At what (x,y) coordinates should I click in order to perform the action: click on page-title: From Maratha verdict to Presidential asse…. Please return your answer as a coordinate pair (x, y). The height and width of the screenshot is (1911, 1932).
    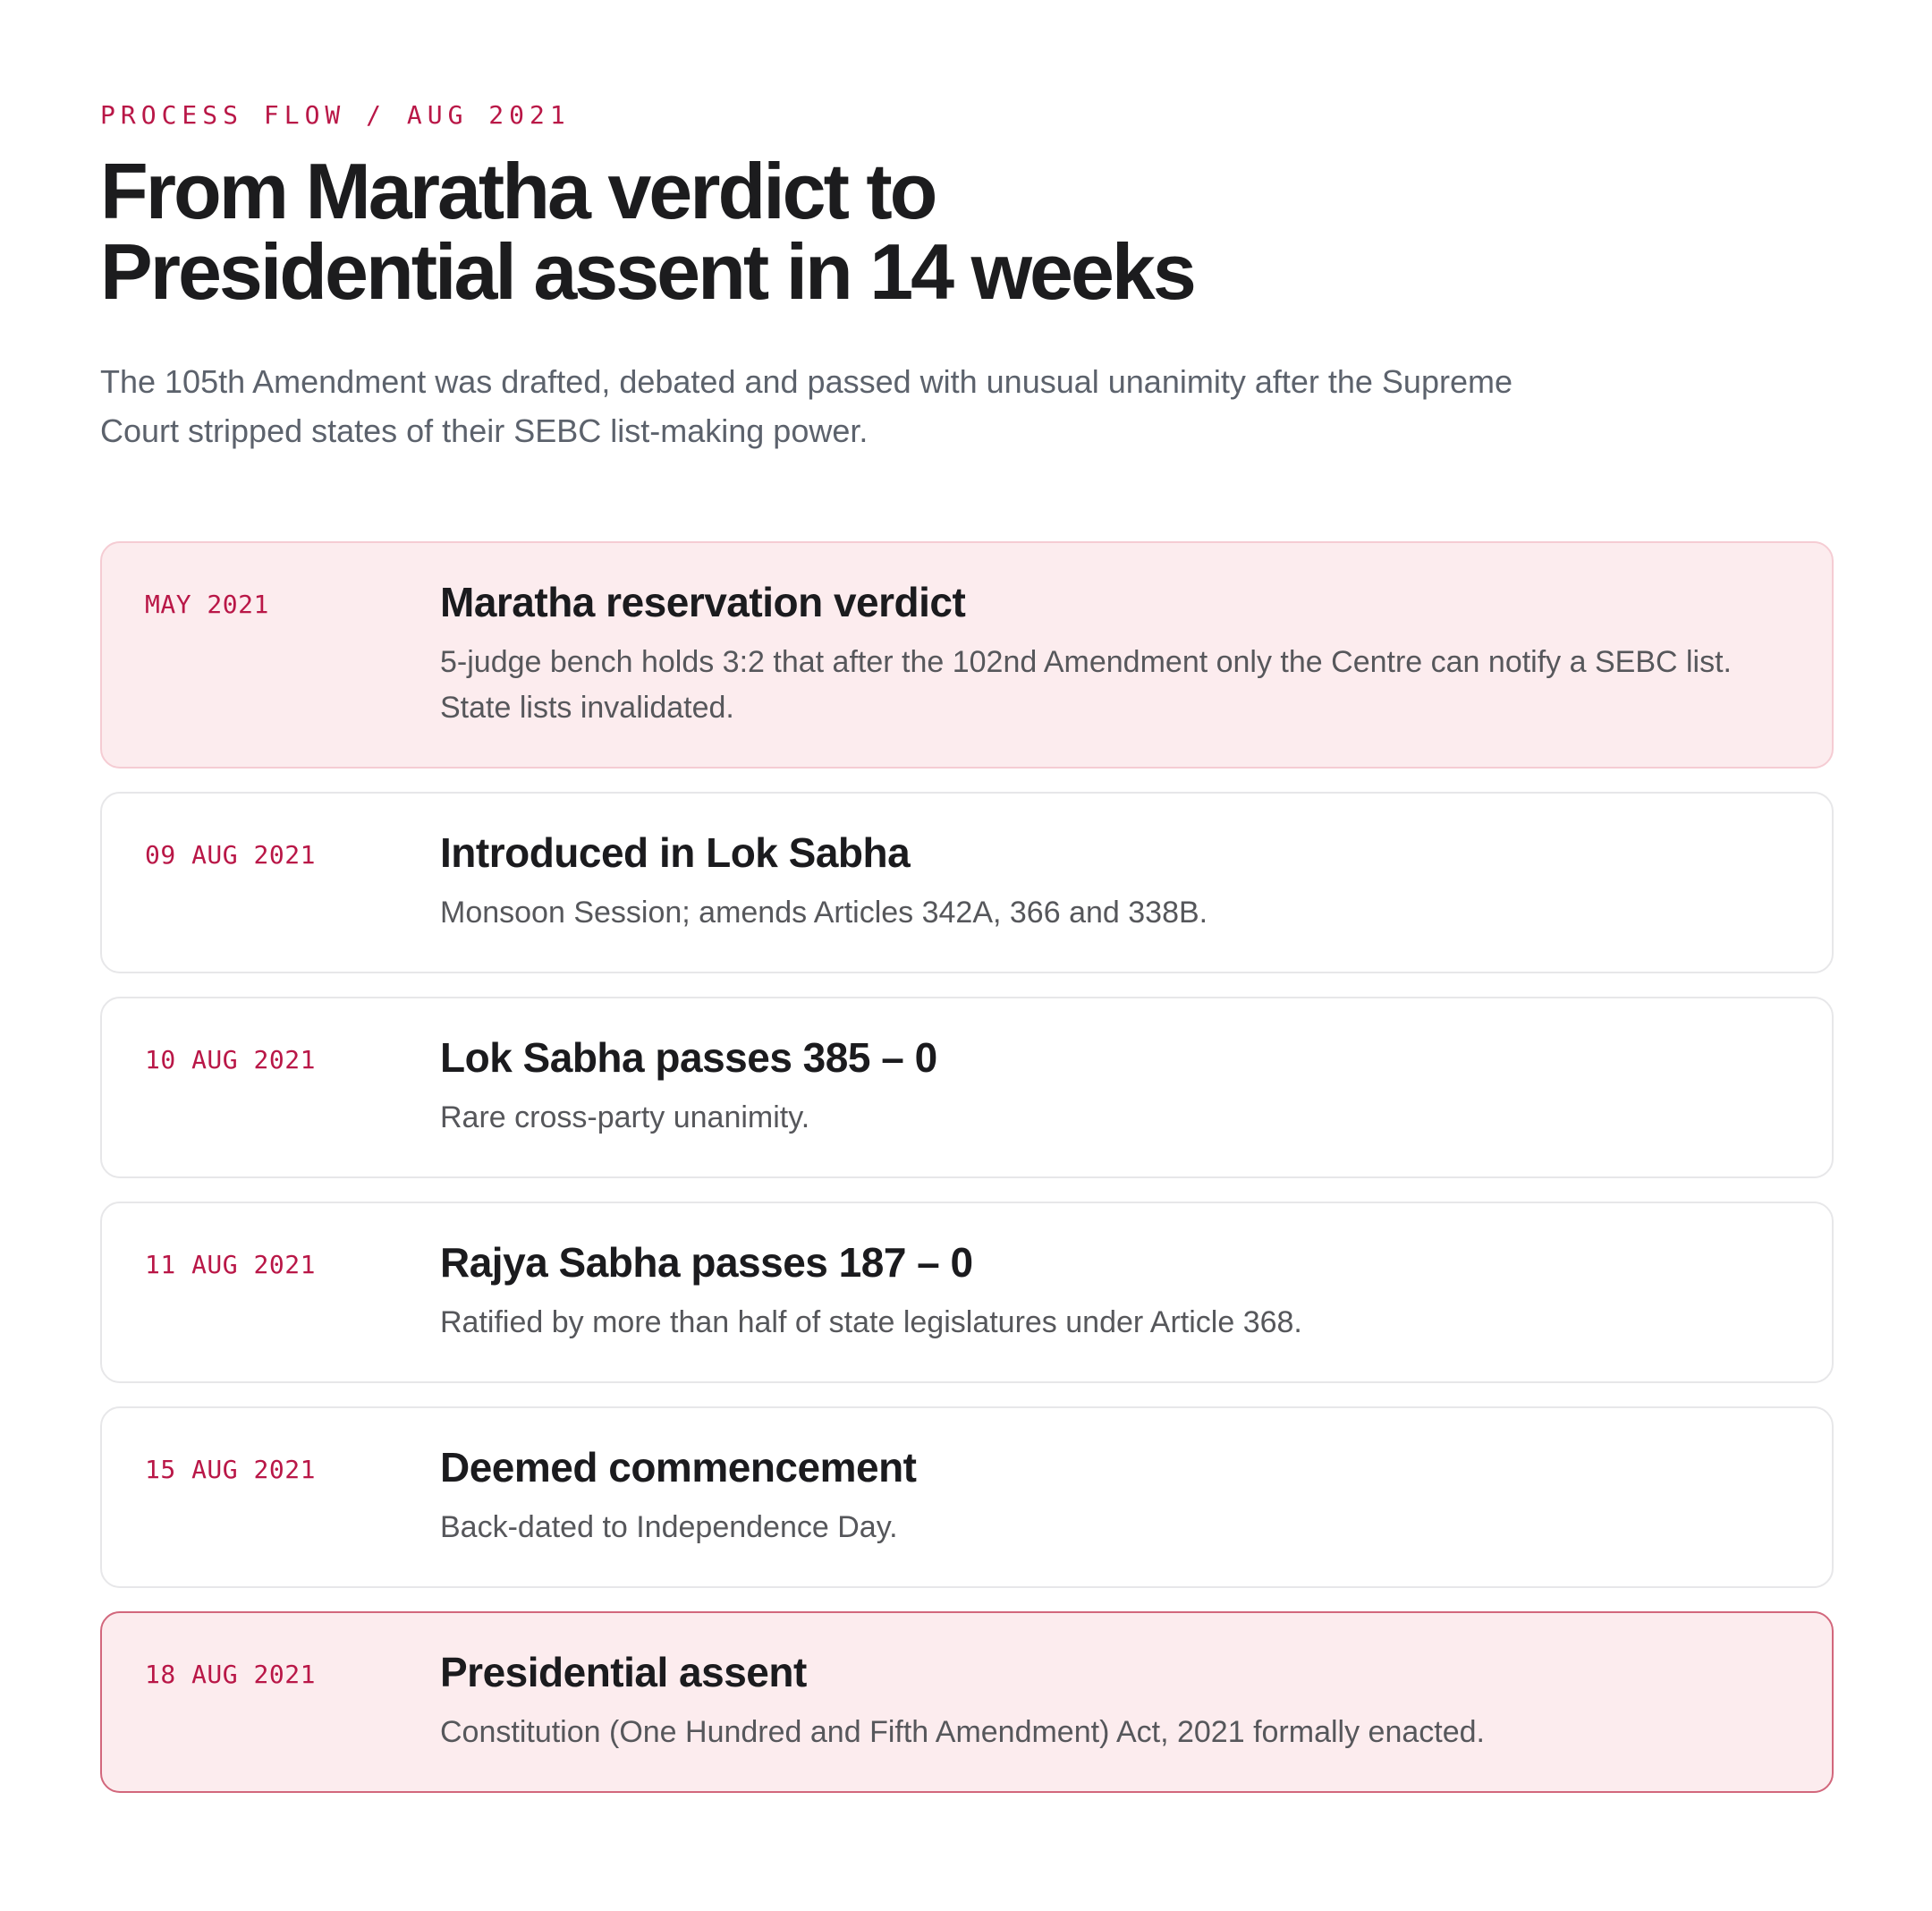
    Looking at the image, I should click on (967, 232).